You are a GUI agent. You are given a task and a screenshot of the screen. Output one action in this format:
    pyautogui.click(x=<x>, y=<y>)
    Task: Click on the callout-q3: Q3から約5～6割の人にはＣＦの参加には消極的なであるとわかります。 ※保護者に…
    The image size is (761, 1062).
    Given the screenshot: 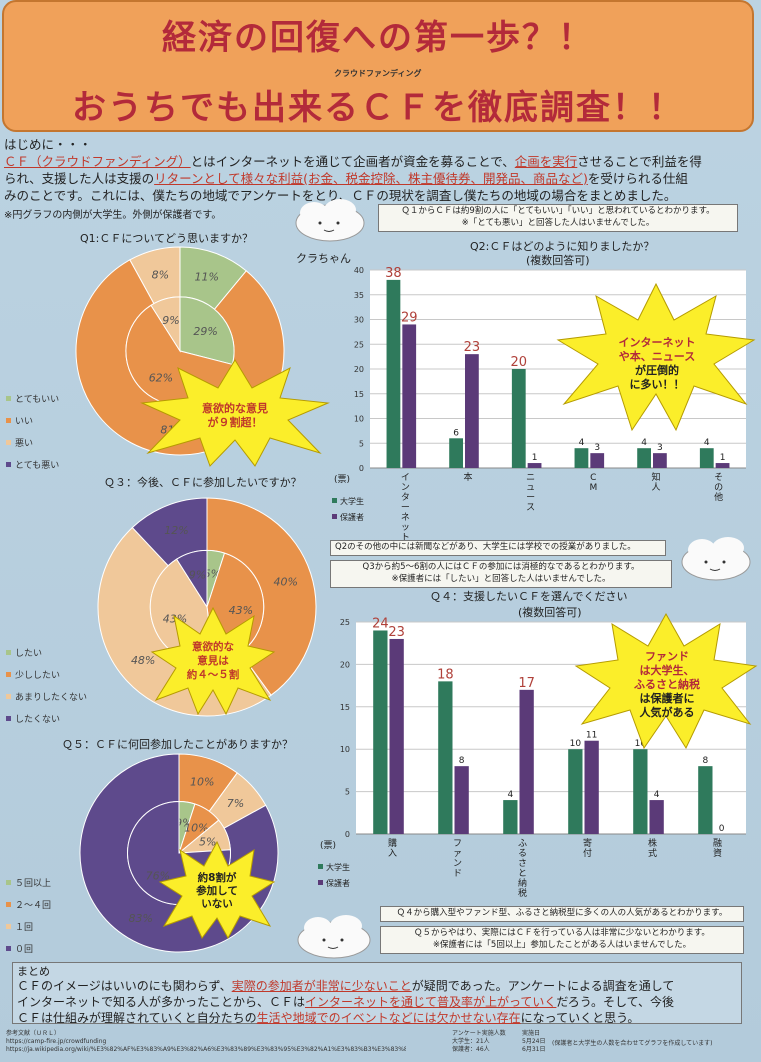 What is the action you would take?
    pyautogui.click(x=501, y=574)
    